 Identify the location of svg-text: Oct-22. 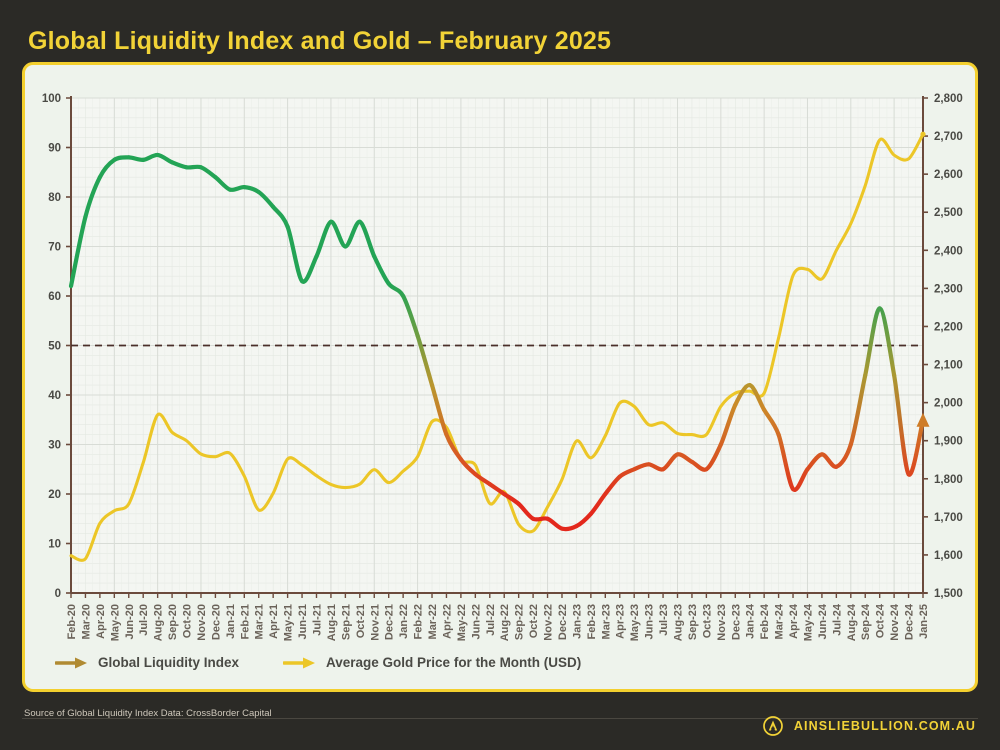
(534, 621).